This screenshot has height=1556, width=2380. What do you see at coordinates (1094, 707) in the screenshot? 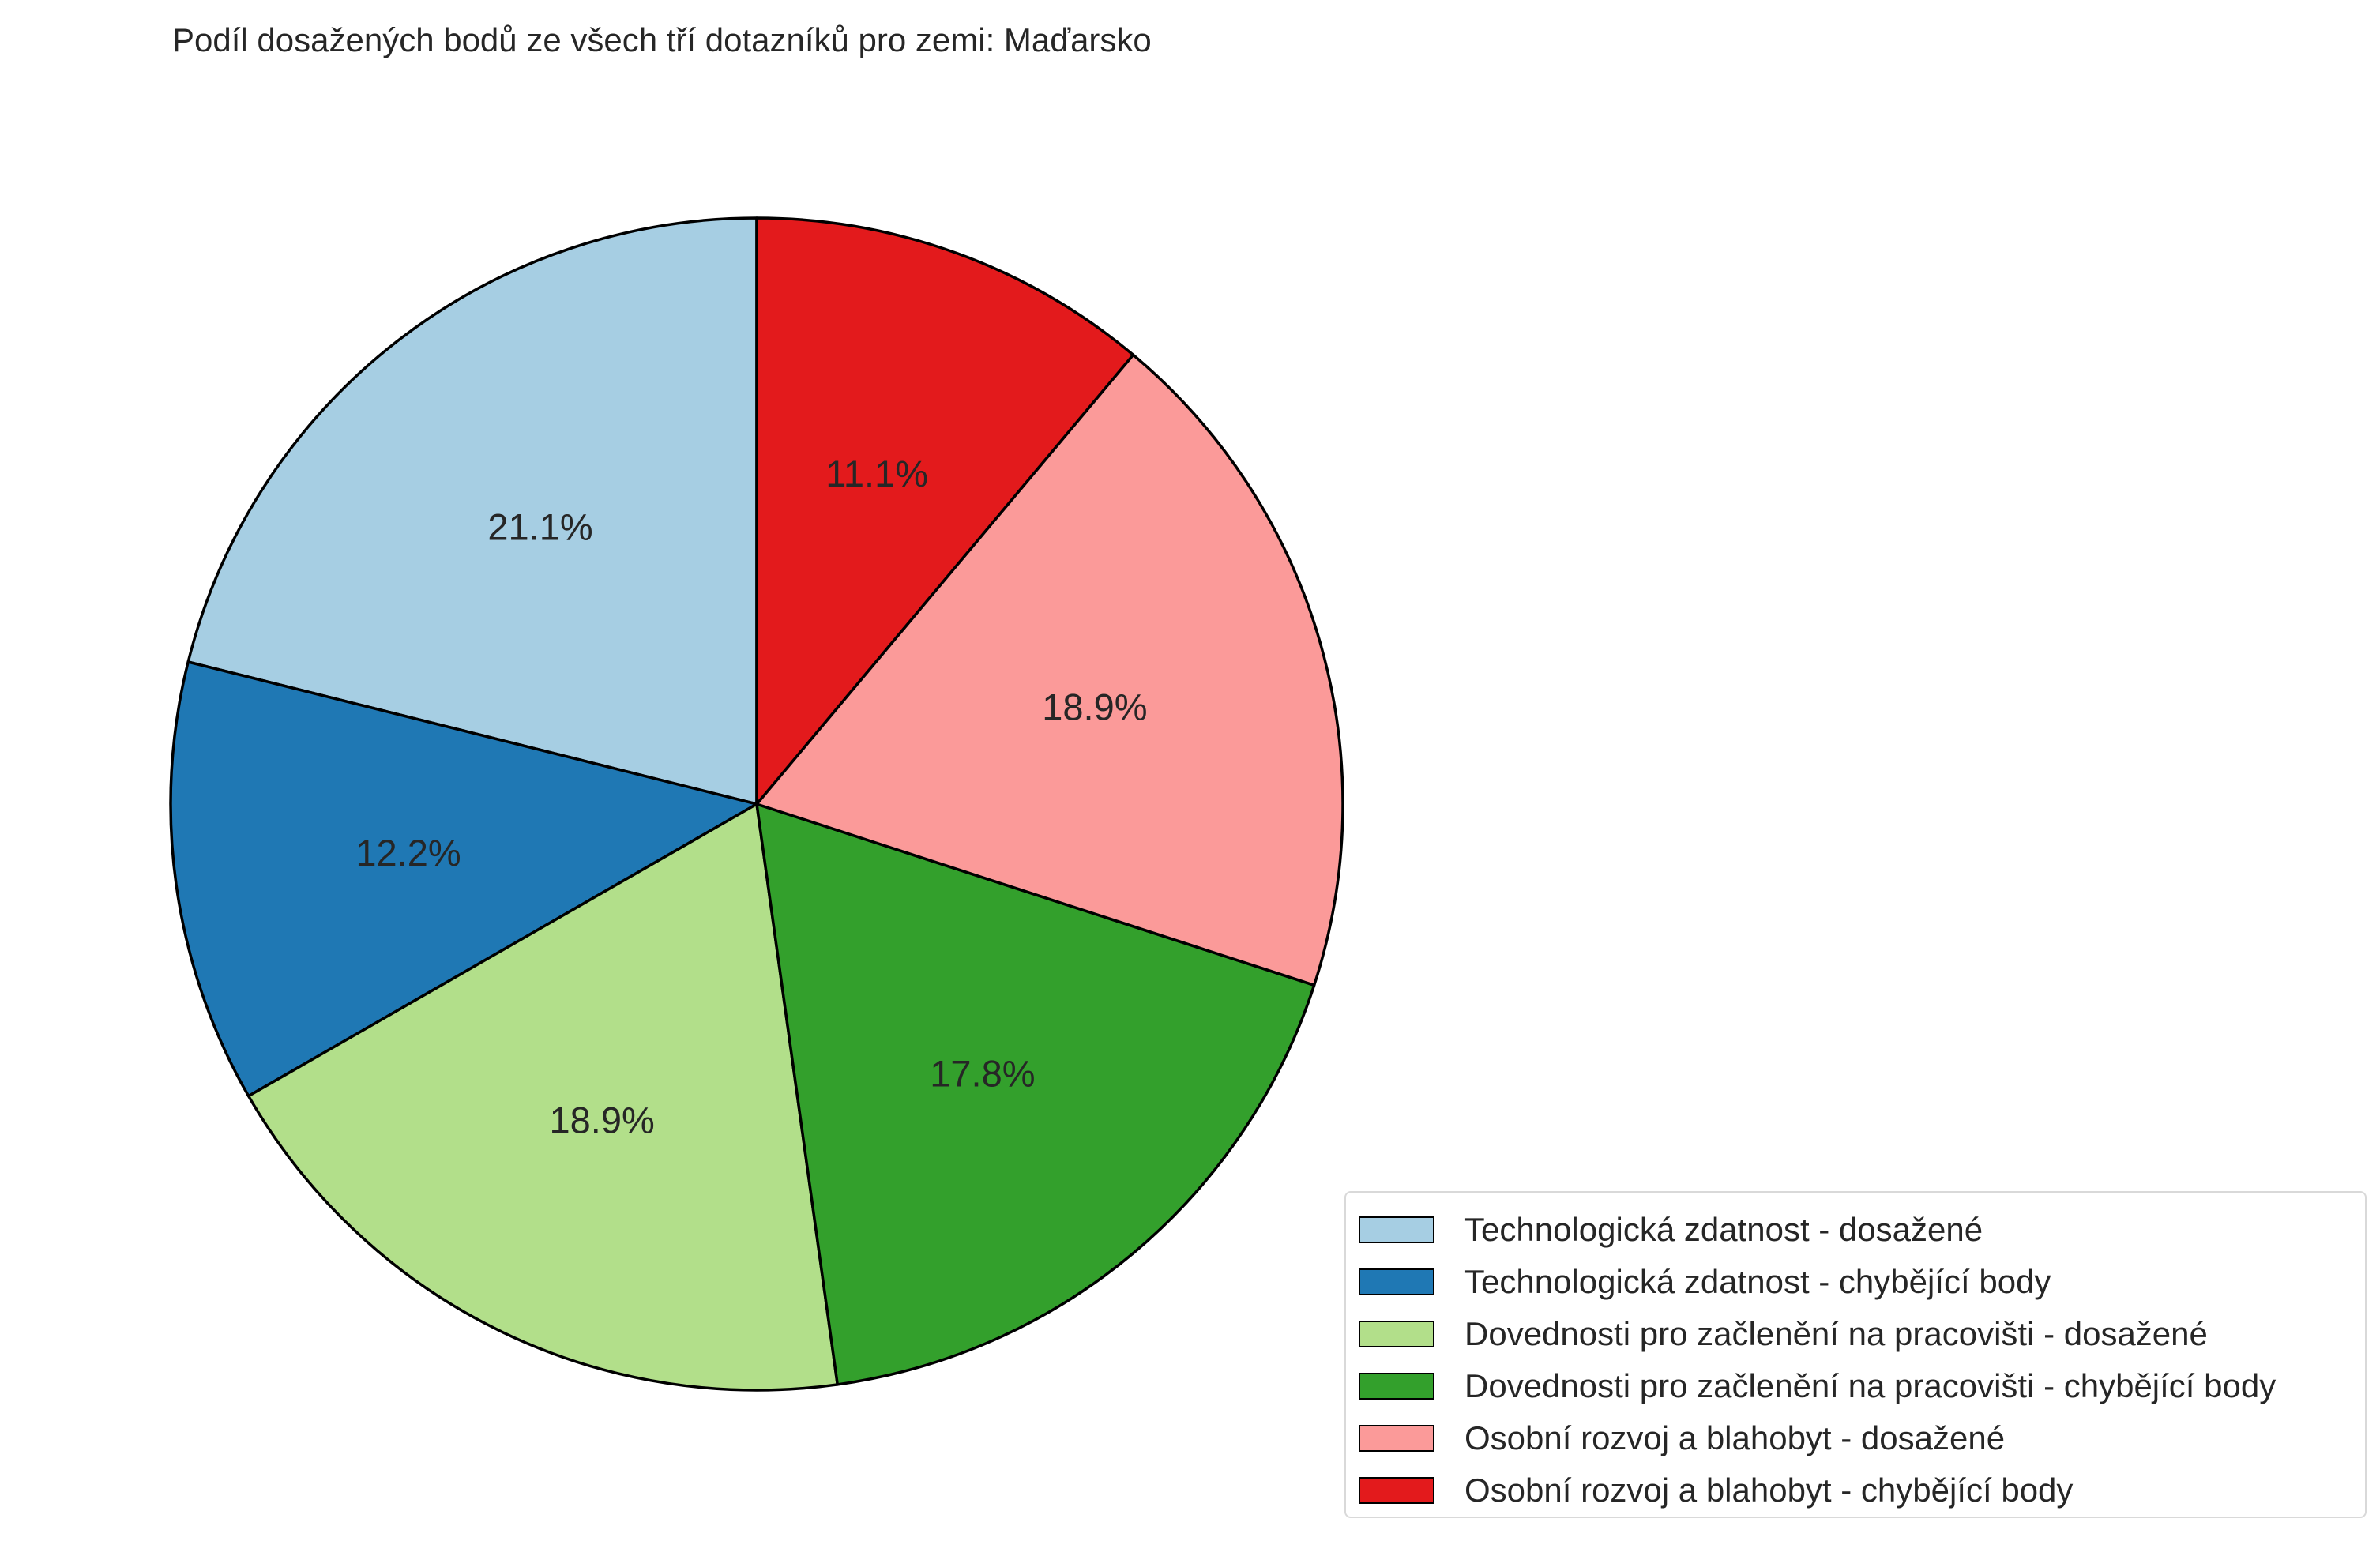
I see `slice-percent-label-4: 18.9%` at bounding box center [1094, 707].